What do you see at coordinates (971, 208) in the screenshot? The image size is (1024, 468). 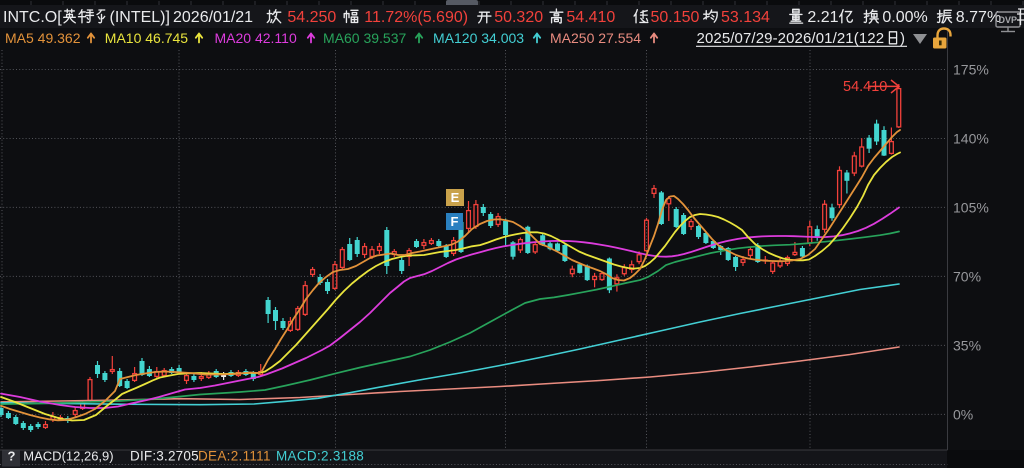 I see `svg-text: 105%` at bounding box center [971, 208].